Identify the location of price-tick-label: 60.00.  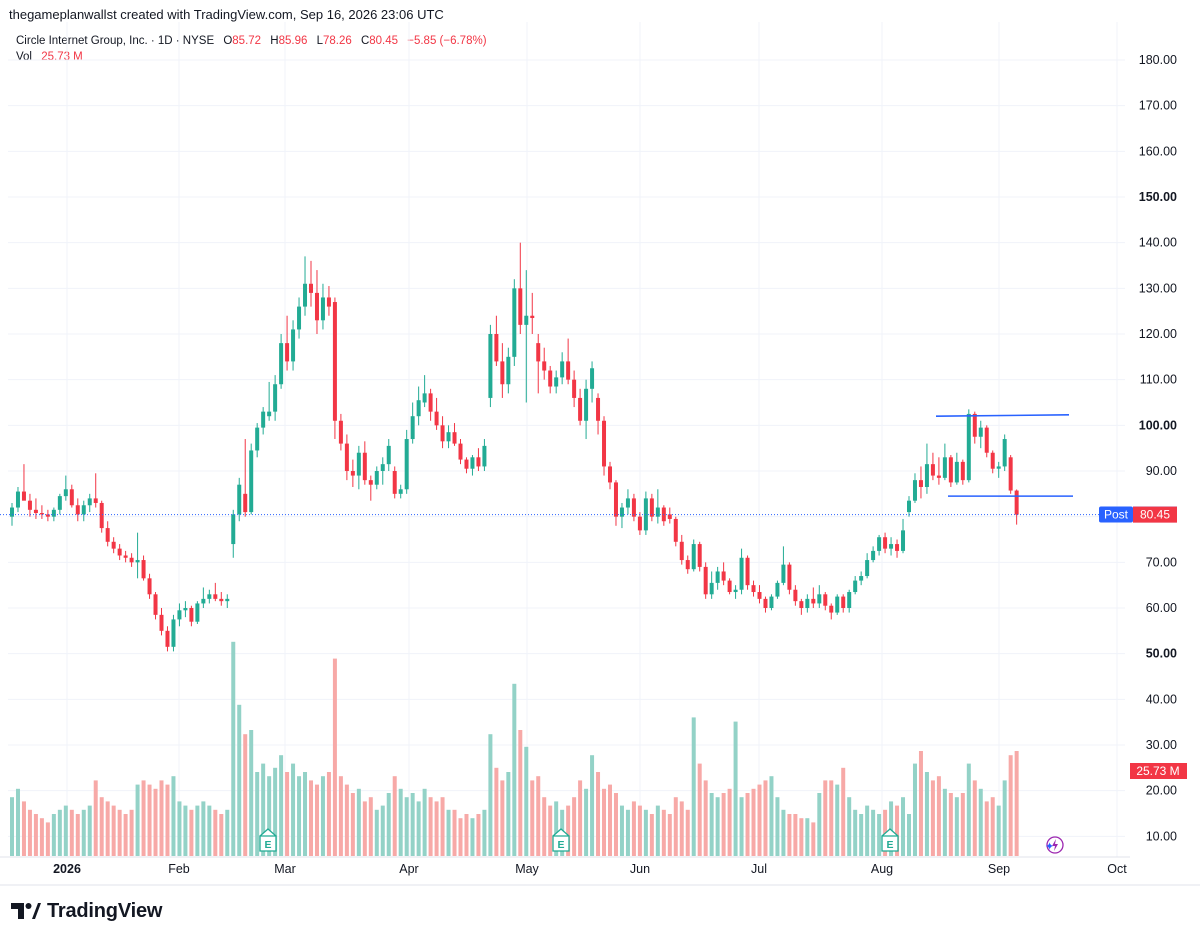
(1161, 608).